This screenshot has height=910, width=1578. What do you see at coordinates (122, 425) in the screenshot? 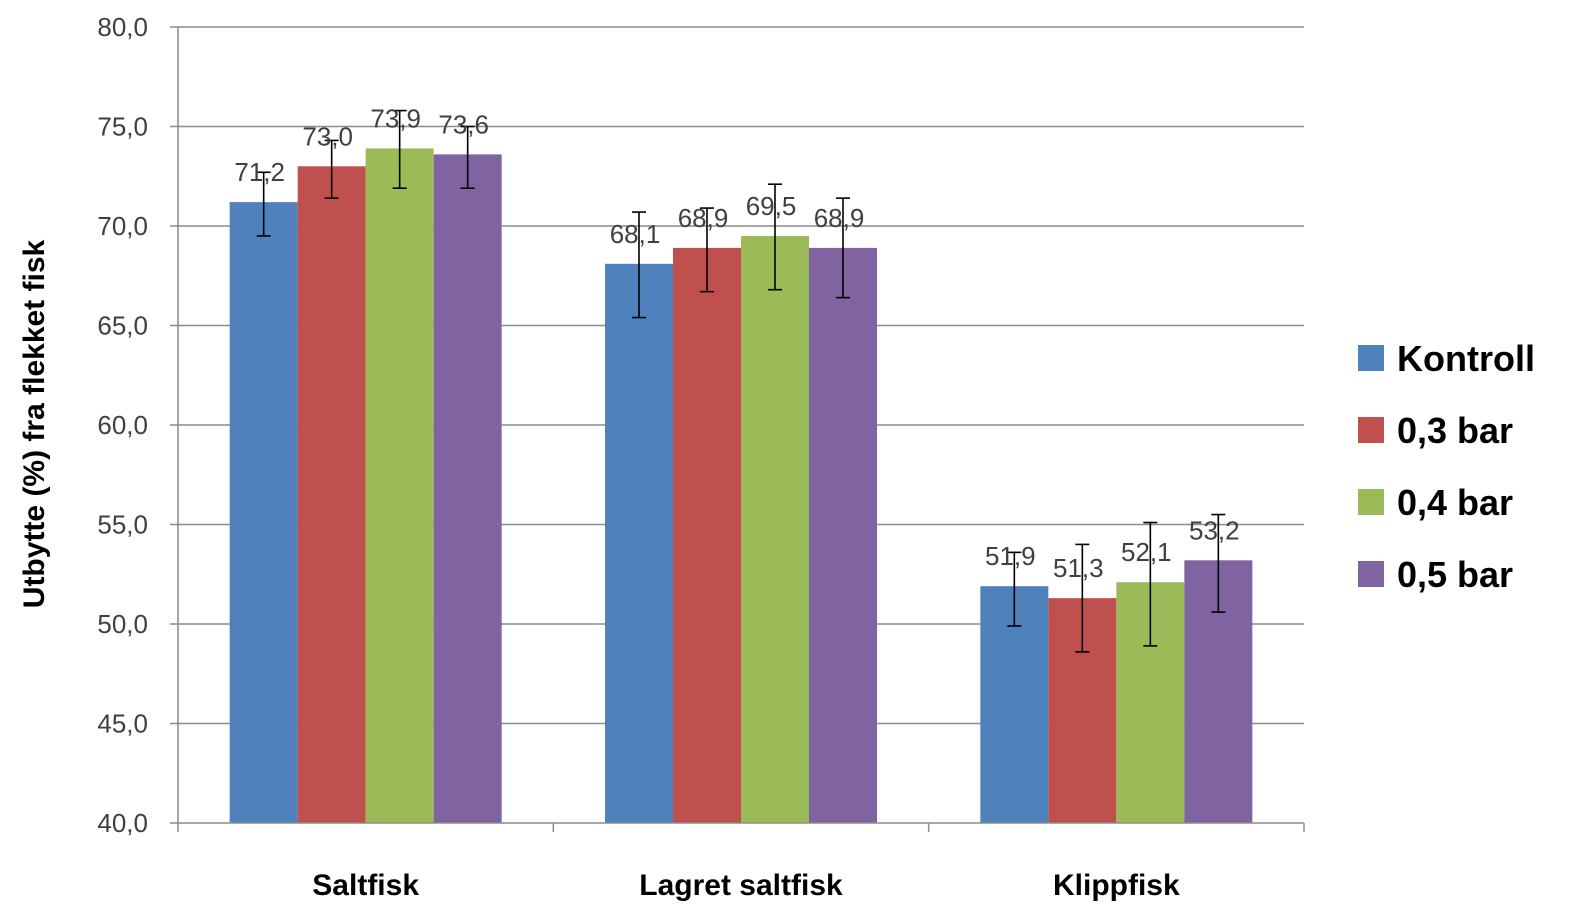
I see `y-tick-label: 60,0` at bounding box center [122, 425].